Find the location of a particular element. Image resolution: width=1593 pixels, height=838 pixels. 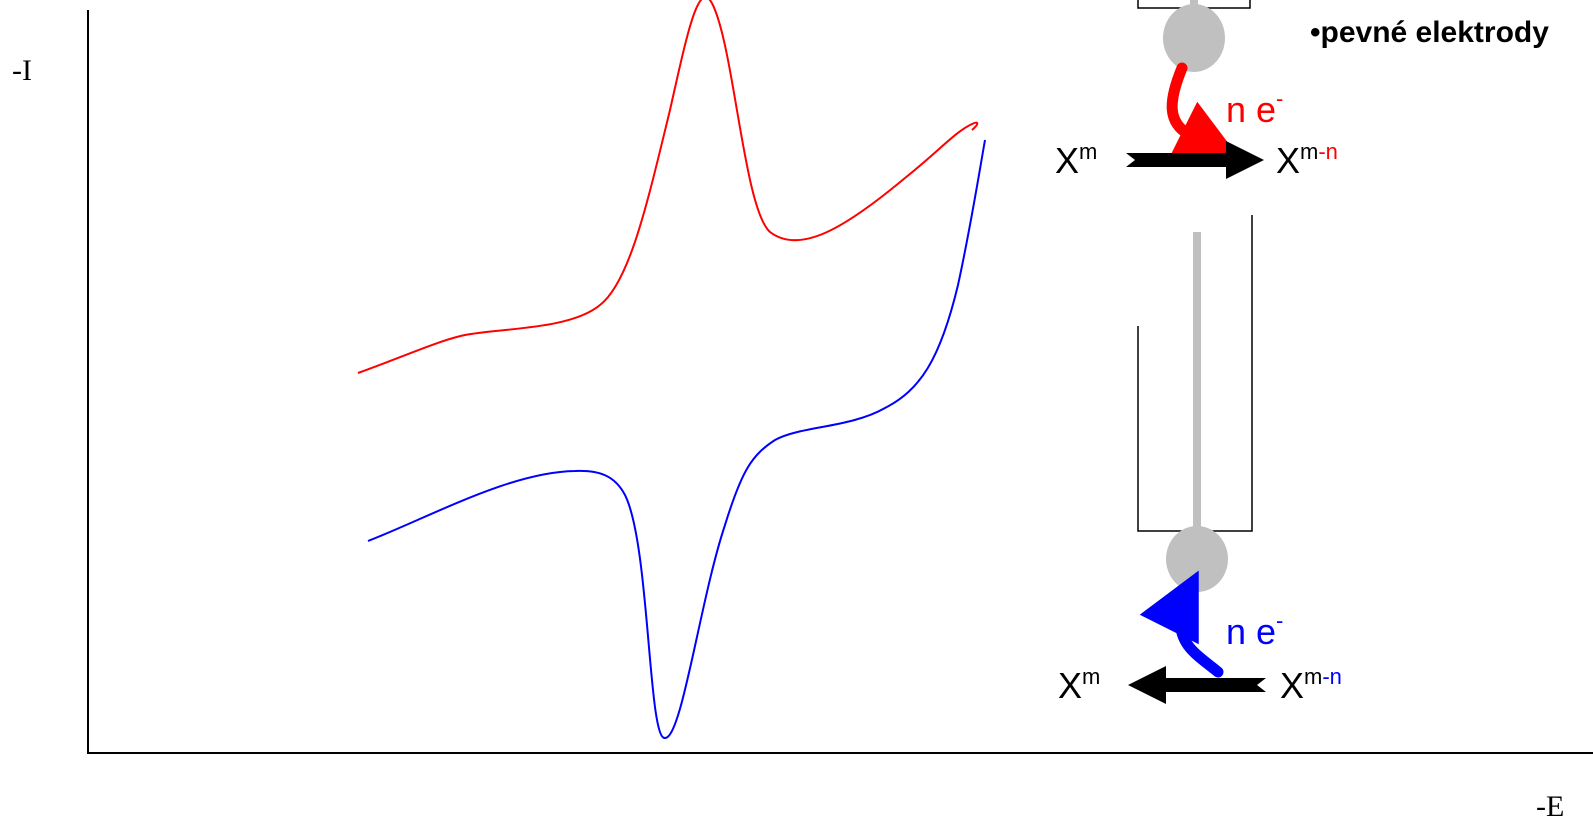

oxidation-electron-count: n e is located at coordinates (1251, 631).